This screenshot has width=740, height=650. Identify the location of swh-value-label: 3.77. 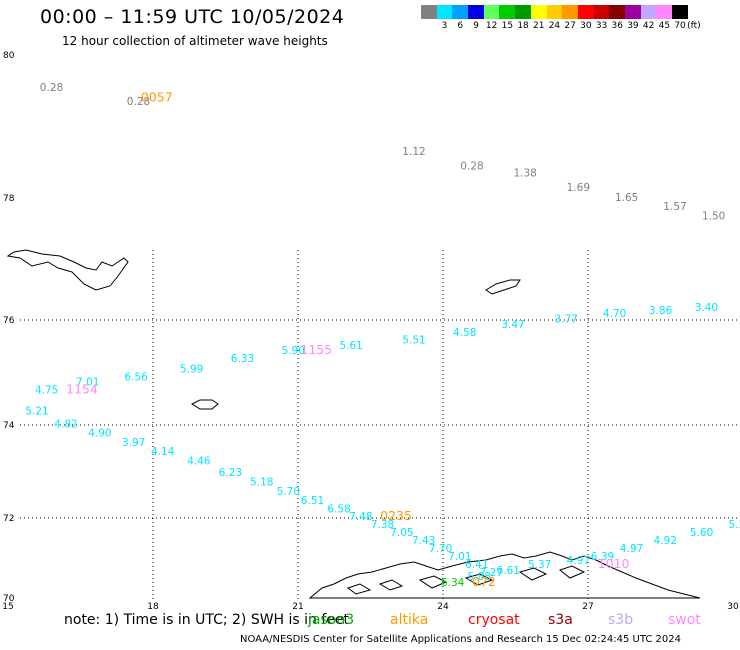
(566, 320).